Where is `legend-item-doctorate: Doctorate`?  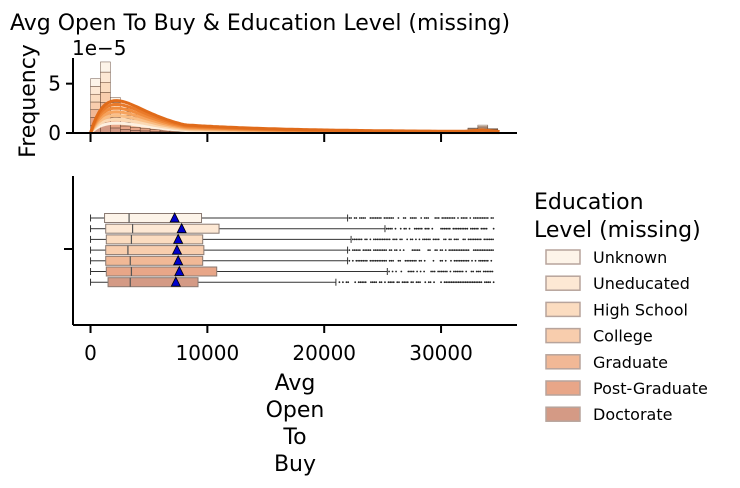 legend-item-doctorate: Doctorate is located at coordinates (608, 414).